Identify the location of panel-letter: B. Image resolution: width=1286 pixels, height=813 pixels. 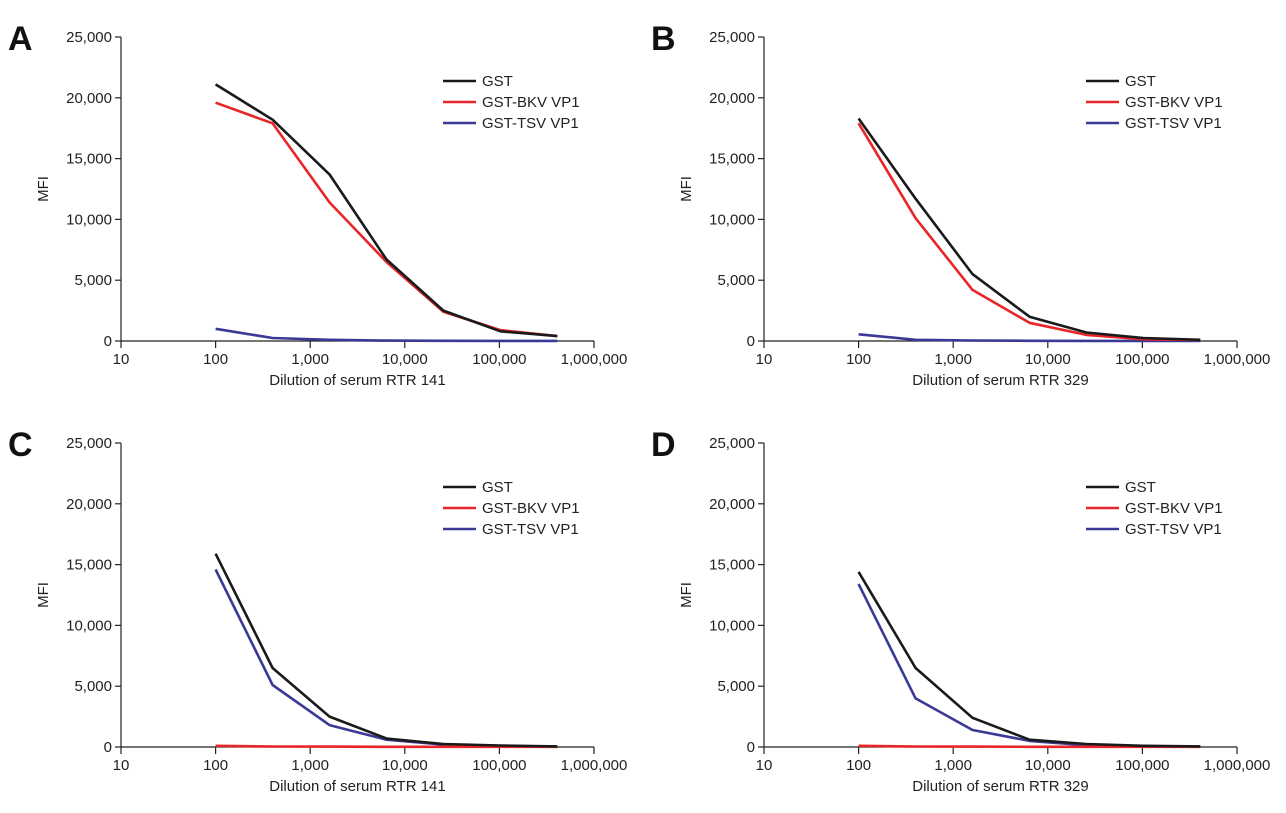
(663, 39).